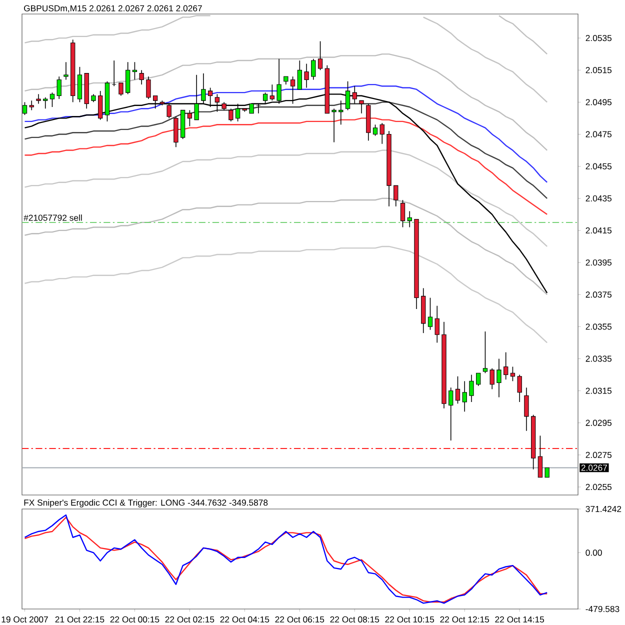 Image resolution: width=625 pixels, height=625 pixels. I want to click on x-tick-label: 19 Oct 2007, so click(25, 619).